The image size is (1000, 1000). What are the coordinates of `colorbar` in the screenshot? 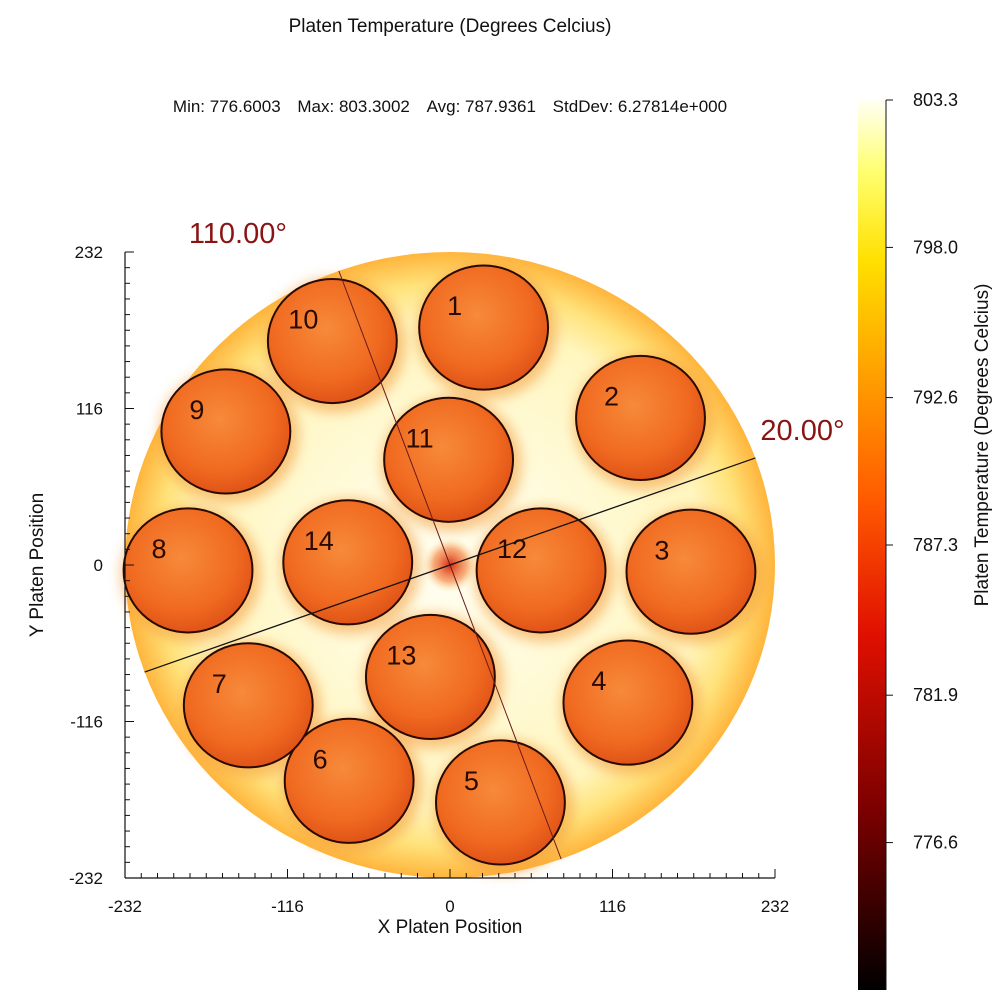 It's located at (872, 545).